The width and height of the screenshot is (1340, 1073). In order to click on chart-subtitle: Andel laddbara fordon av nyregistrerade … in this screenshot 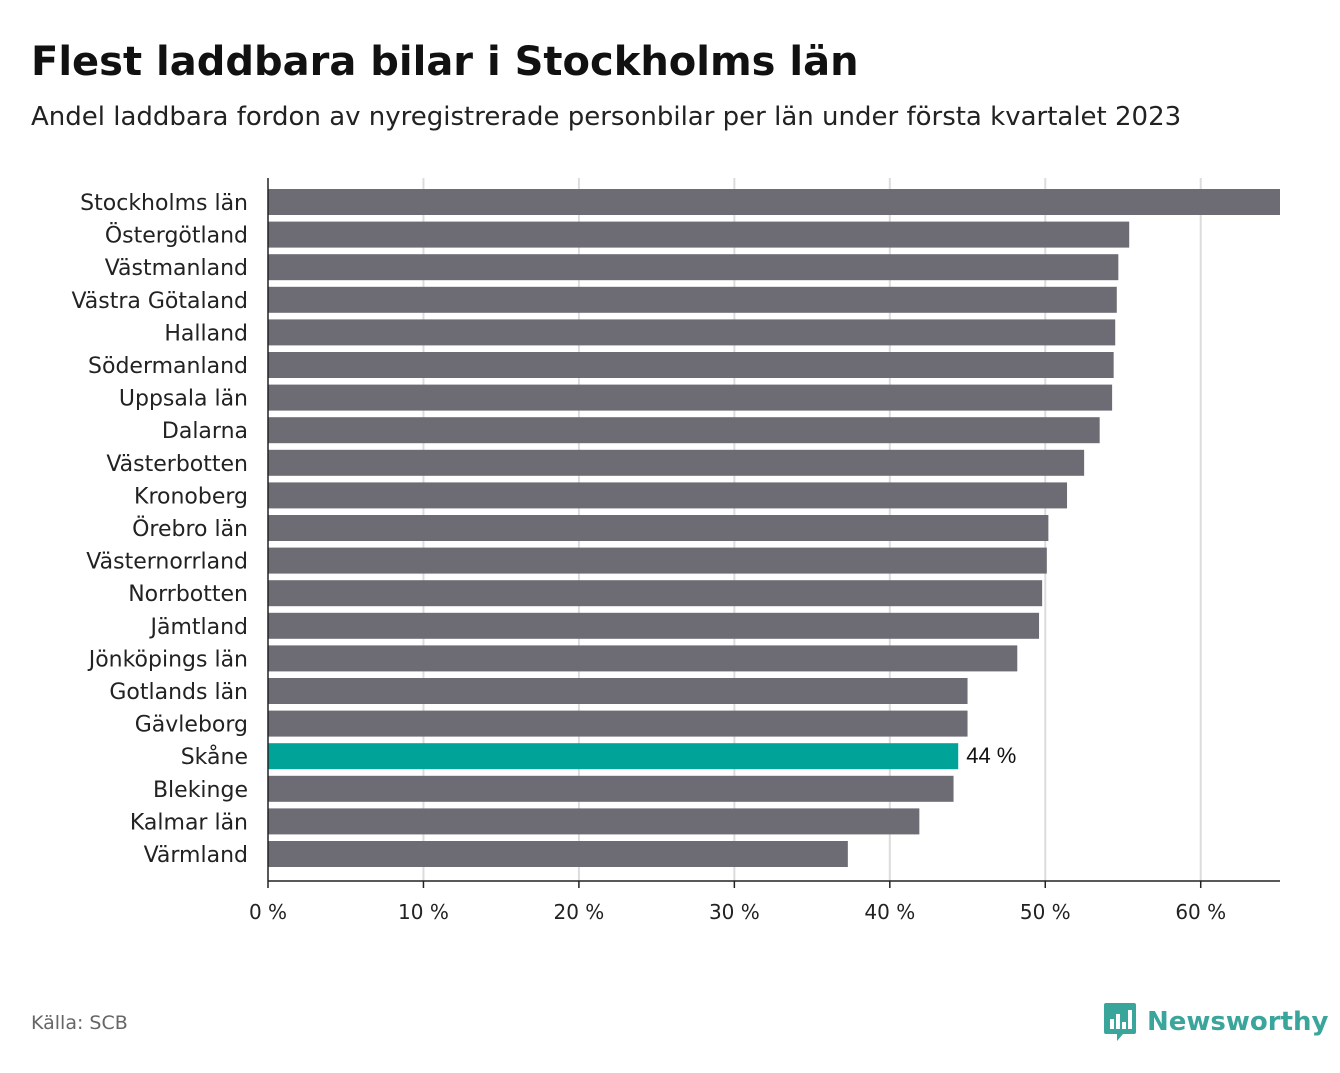, I will do `click(606, 117)`.